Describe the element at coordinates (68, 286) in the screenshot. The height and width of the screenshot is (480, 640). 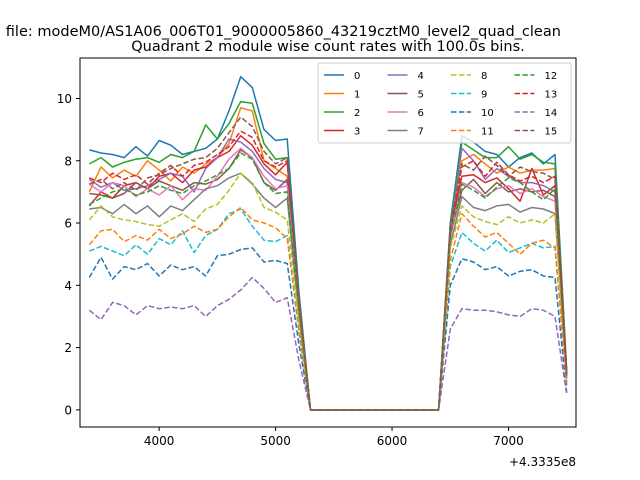
I see `y-tick-label: 4` at that location.